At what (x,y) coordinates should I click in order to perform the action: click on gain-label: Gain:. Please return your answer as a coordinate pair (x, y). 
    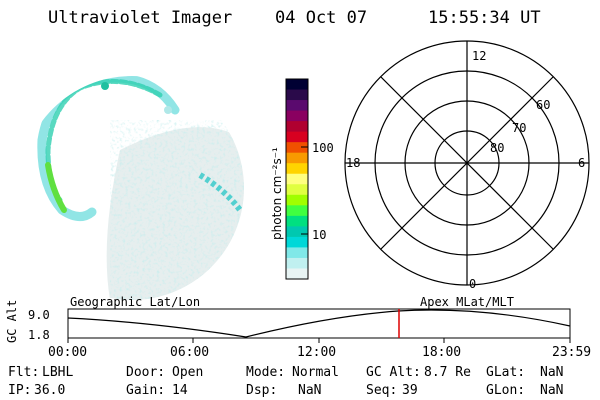
    Looking at the image, I should click on (146, 390).